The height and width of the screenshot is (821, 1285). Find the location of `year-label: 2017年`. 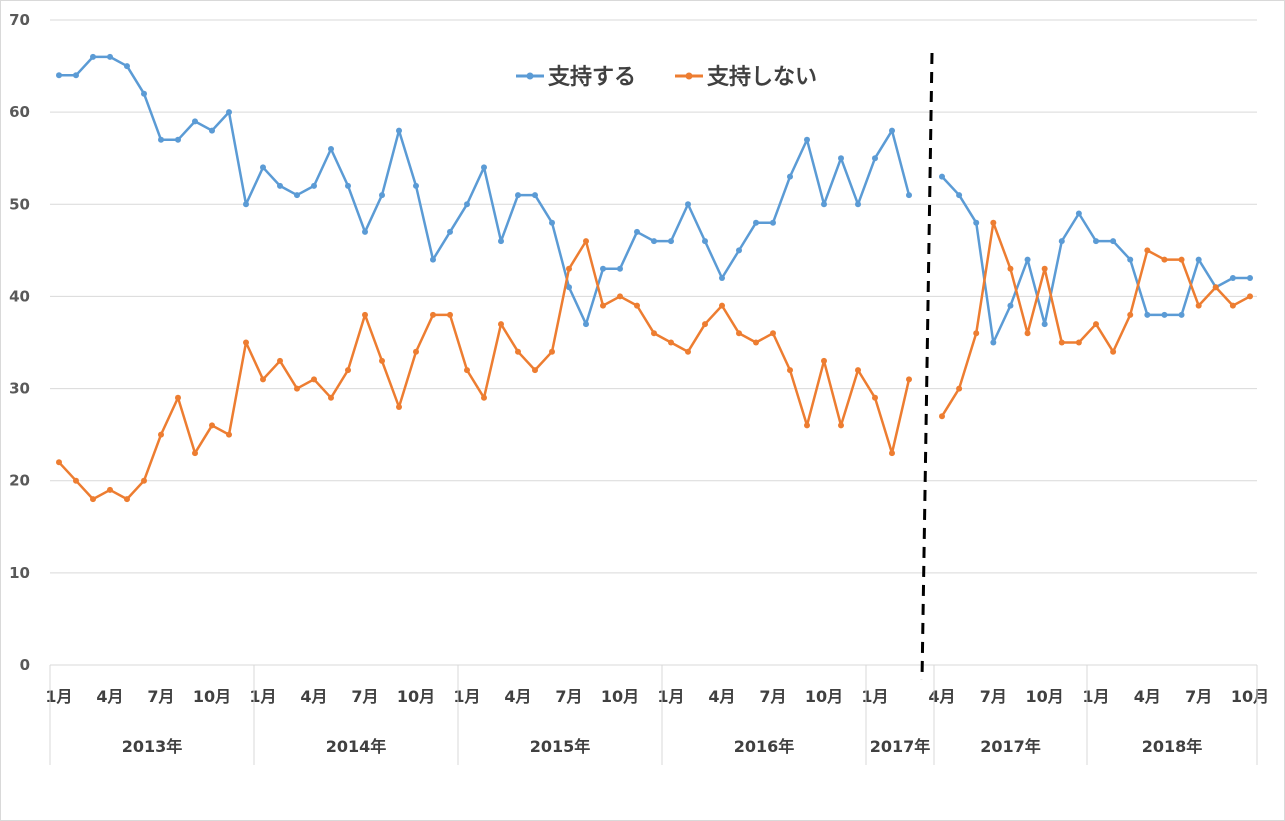

year-label: 2017年 is located at coordinates (900, 746).